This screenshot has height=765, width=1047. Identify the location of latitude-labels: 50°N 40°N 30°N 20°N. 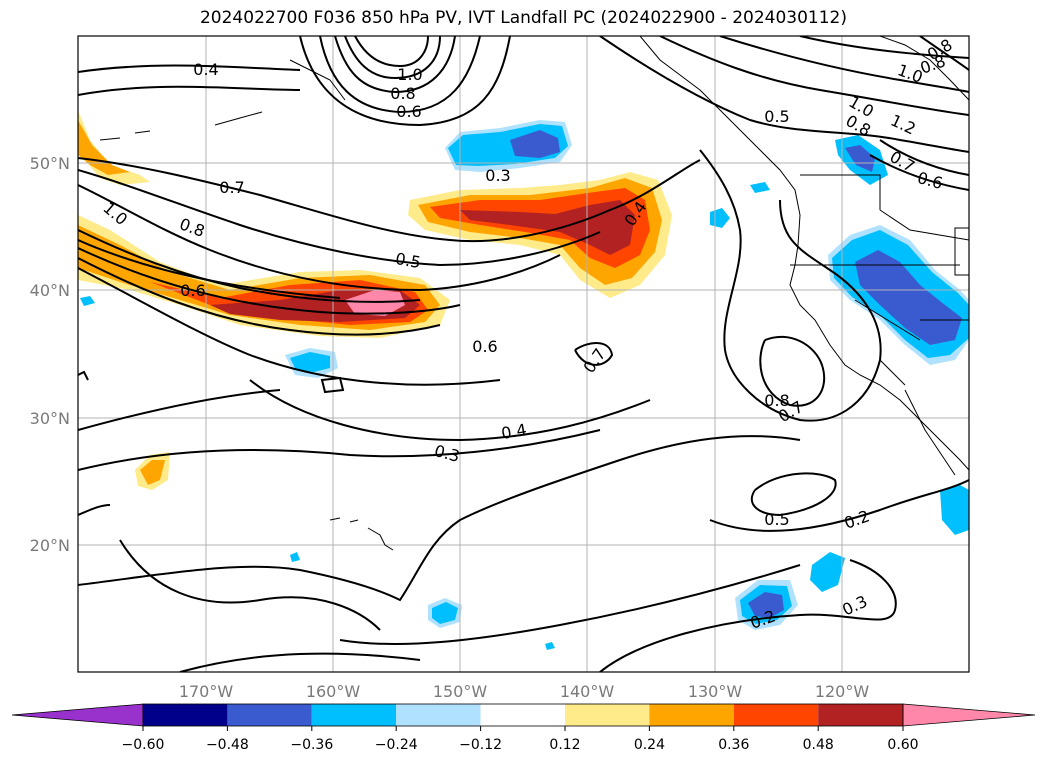
(50, 354).